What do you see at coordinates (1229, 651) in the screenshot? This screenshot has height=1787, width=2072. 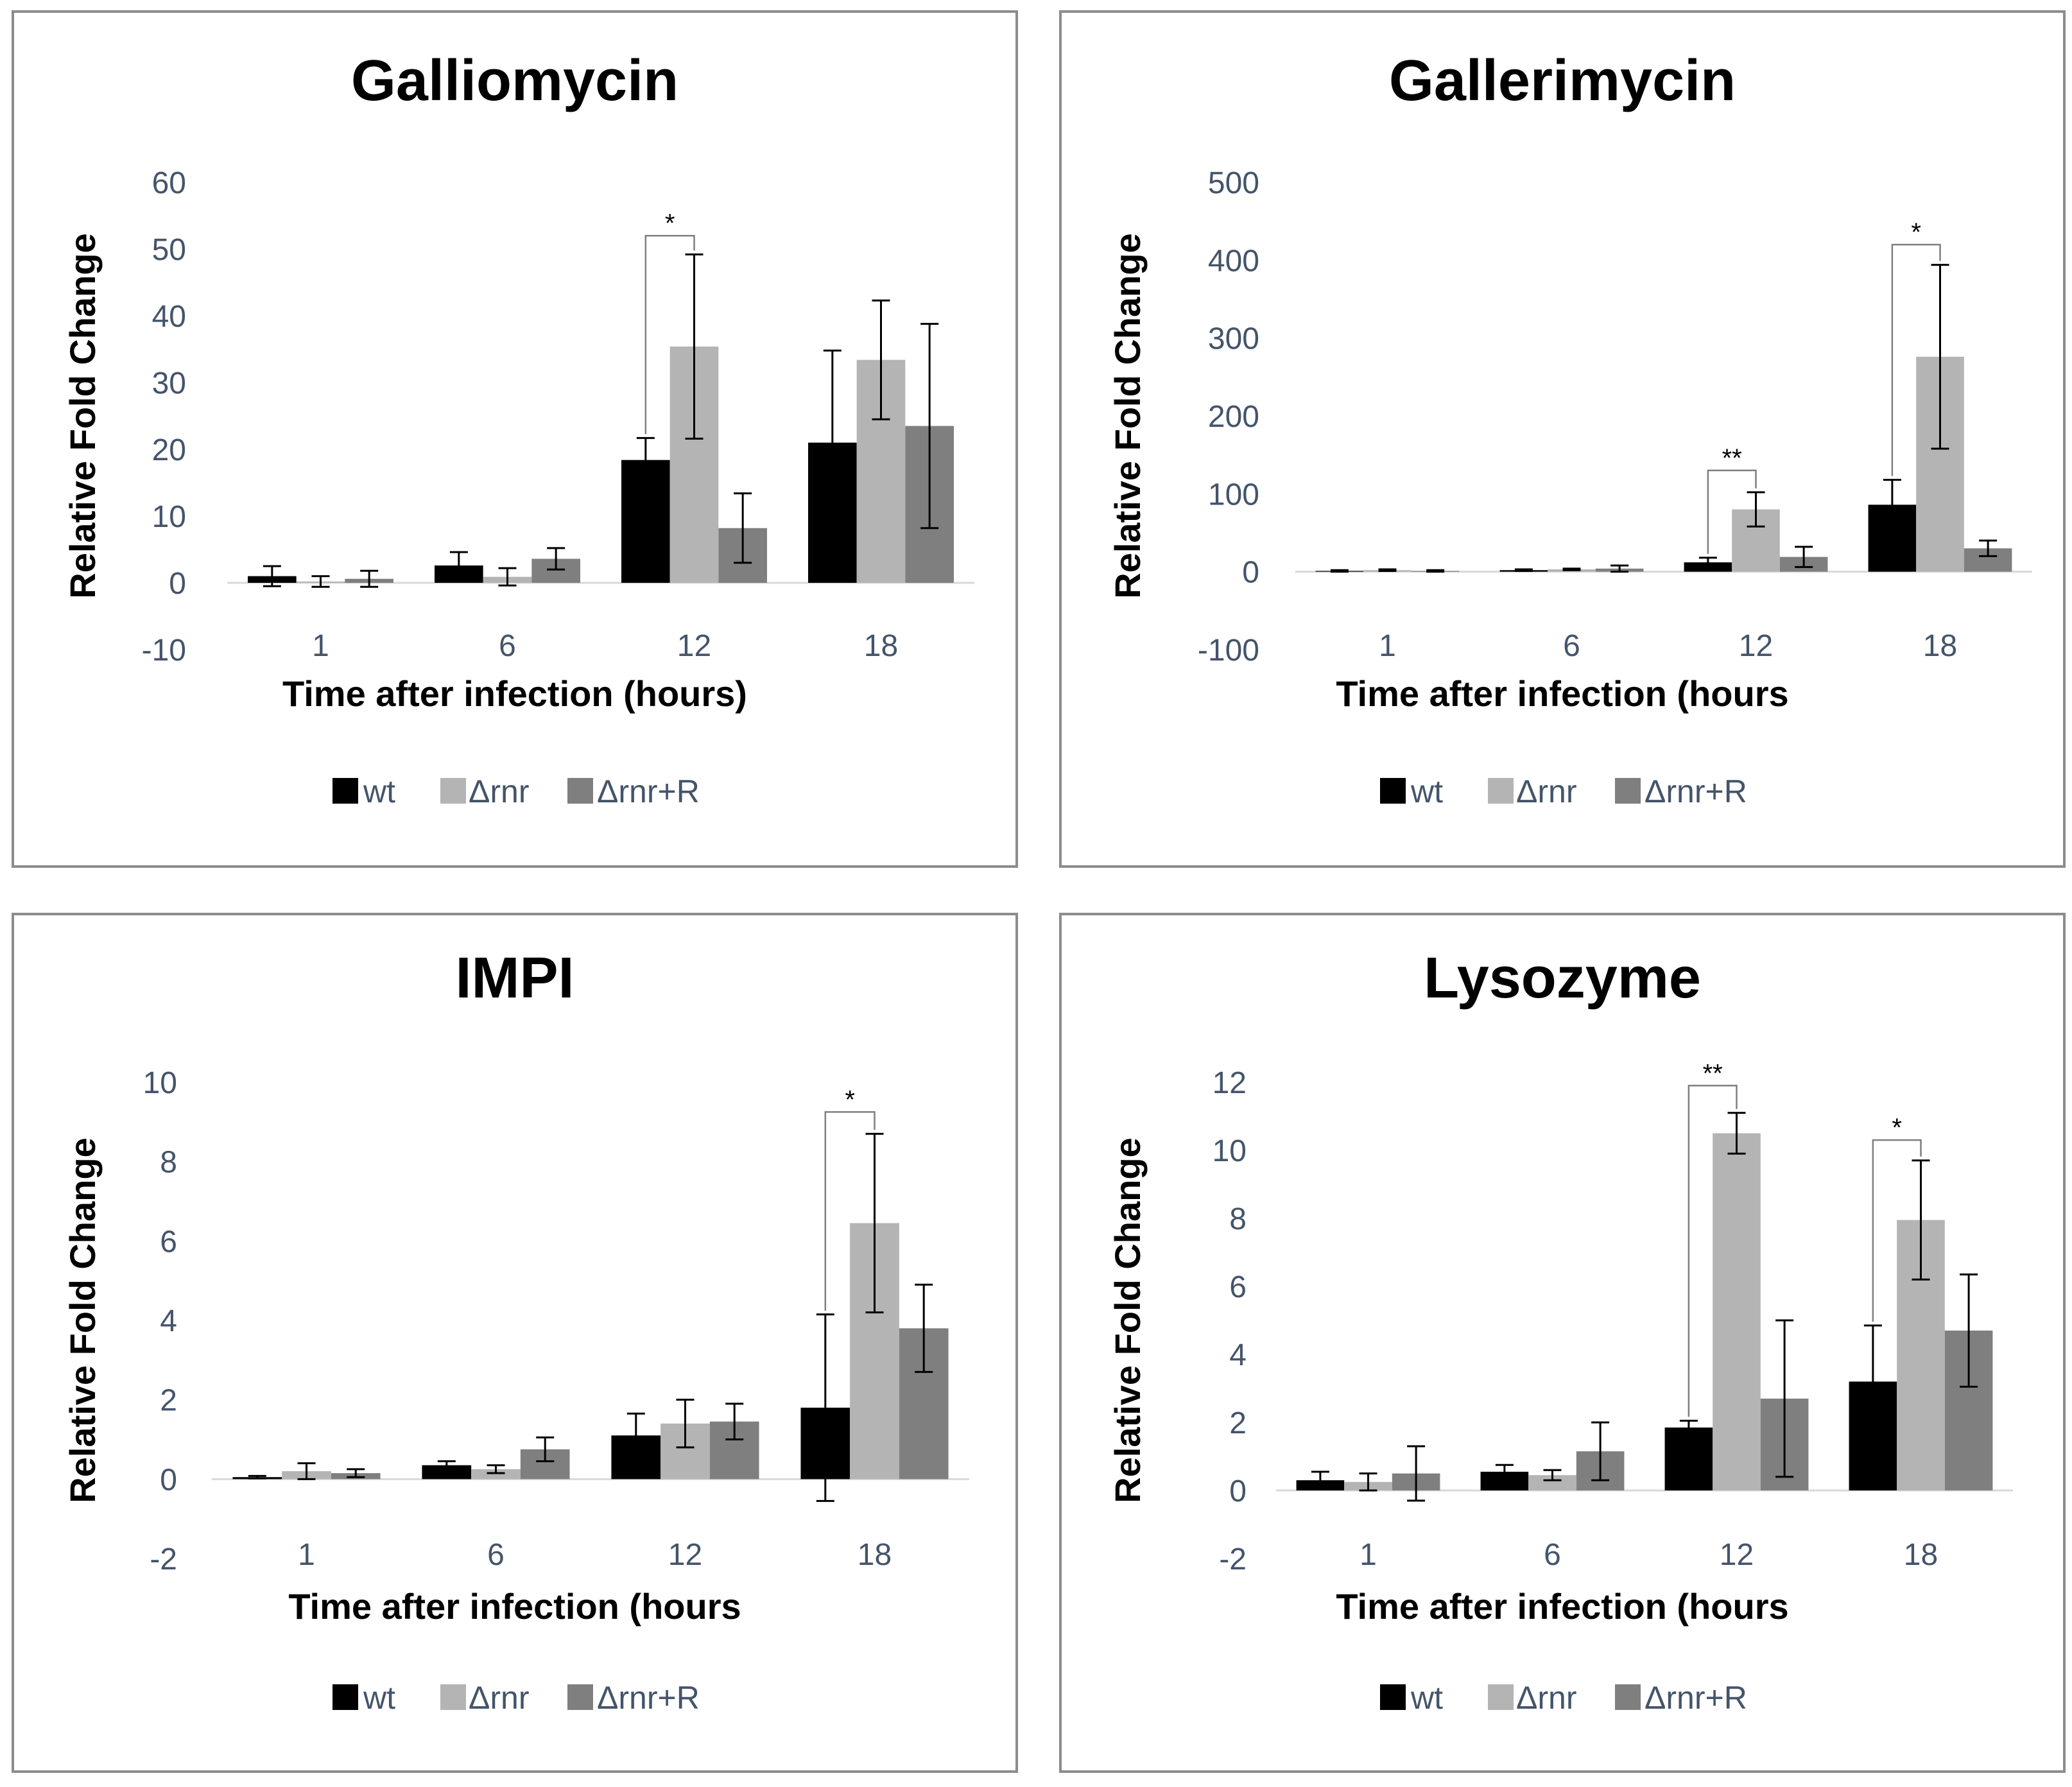 I see `y-tick-label: -100` at bounding box center [1229, 651].